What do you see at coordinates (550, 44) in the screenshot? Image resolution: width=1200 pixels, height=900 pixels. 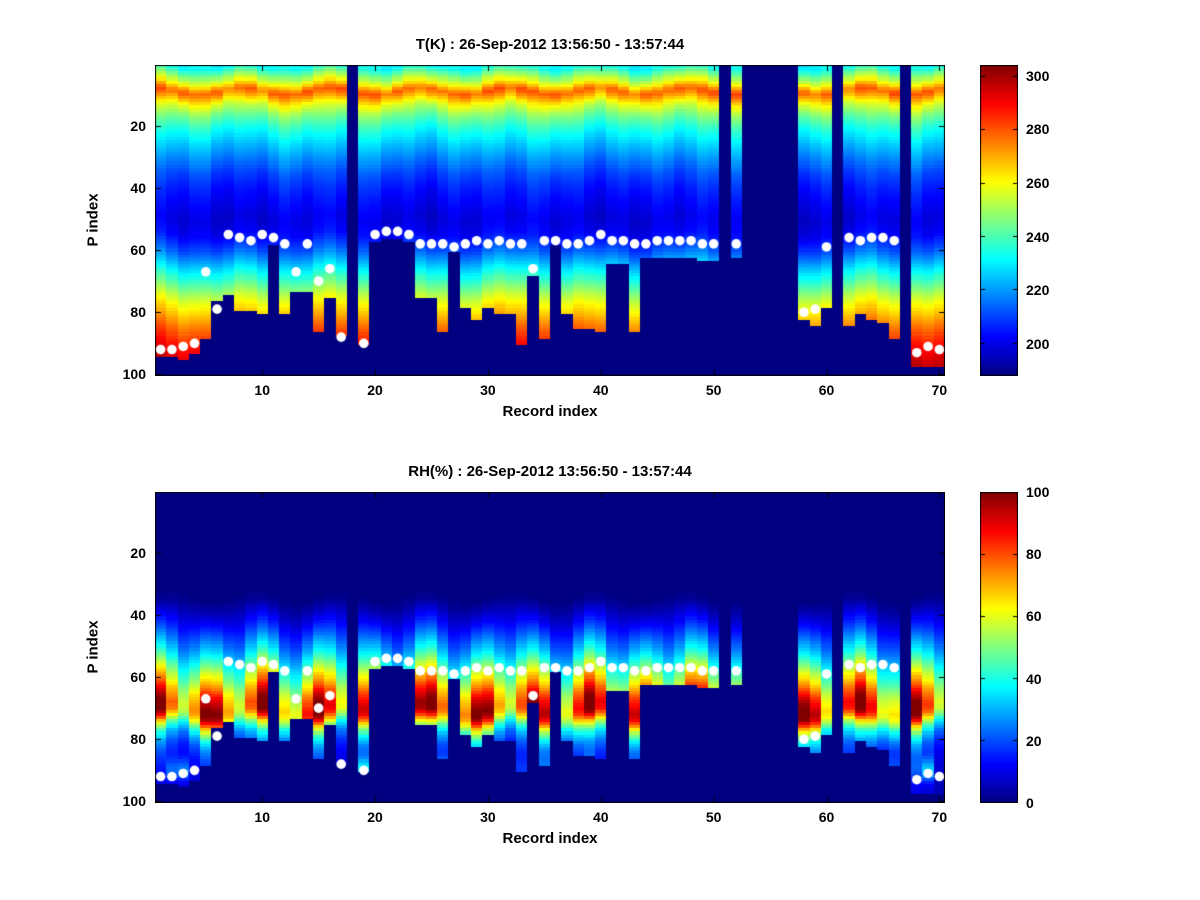 I see `temperature-plot-title: T(K) : 26-Sep-2012 13:56:50 - 13:57:44` at bounding box center [550, 44].